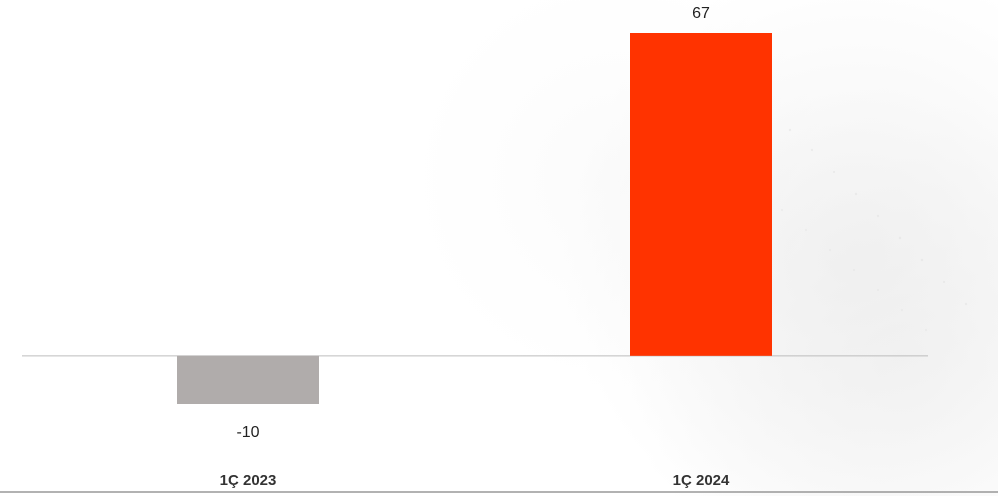 Image resolution: width=998 pixels, height=496 pixels. What do you see at coordinates (701, 480) in the screenshot?
I see `x-tick-label-1c-2024: 1Ç 2024` at bounding box center [701, 480].